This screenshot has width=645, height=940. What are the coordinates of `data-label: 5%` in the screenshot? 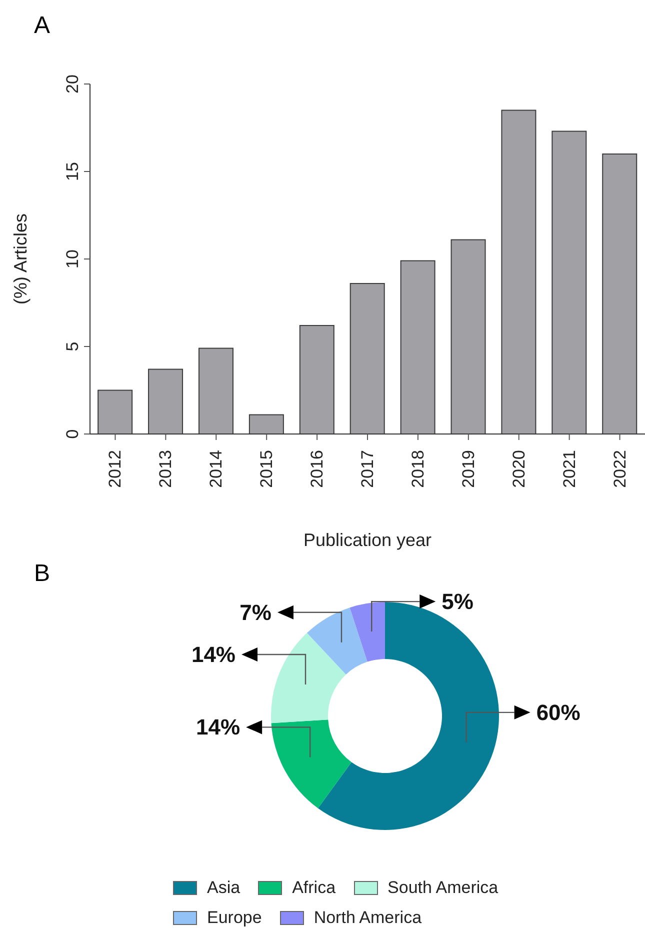 It's located at (458, 601).